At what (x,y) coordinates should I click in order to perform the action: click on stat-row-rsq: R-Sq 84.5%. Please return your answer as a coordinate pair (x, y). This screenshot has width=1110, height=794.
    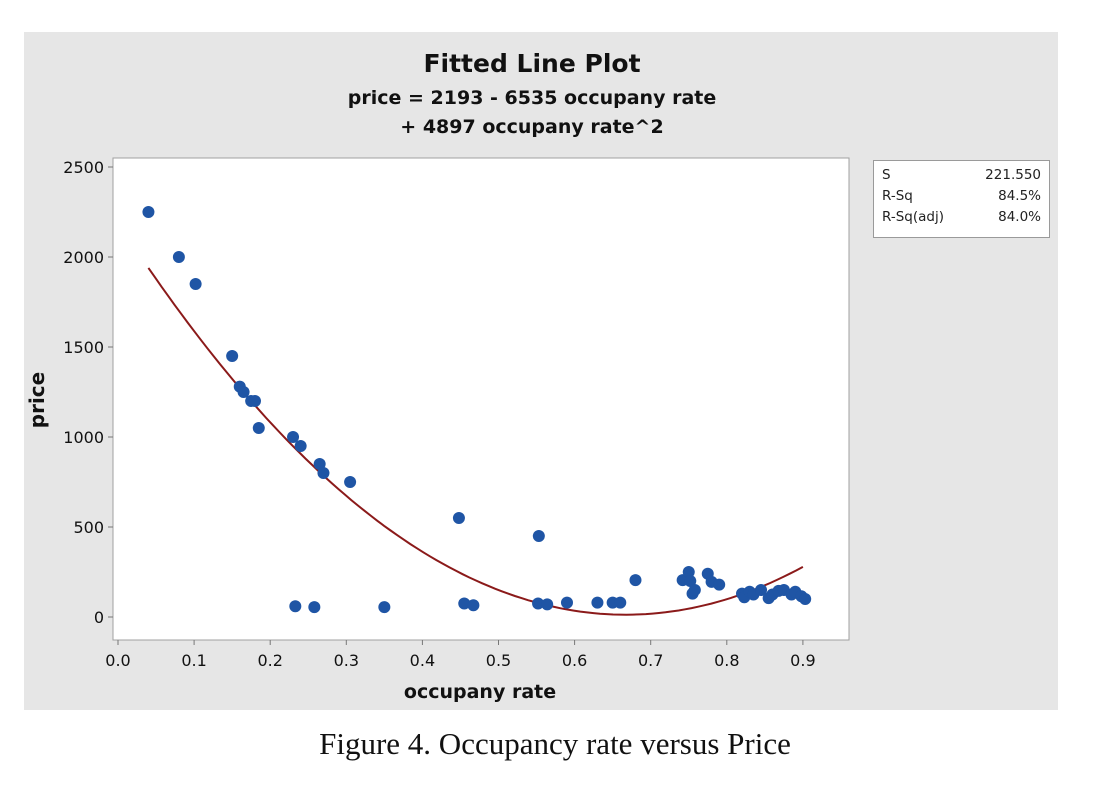
    Looking at the image, I should click on (961, 198).